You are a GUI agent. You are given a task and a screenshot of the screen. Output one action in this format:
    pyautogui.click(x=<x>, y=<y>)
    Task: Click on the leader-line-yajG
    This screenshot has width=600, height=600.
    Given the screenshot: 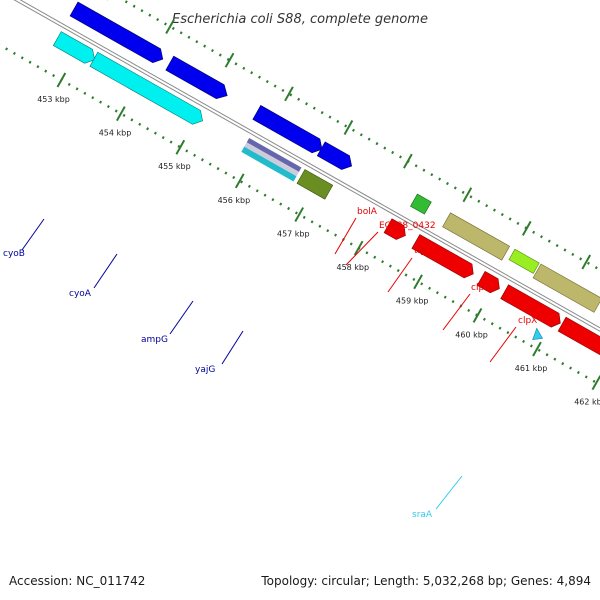 What is the action you would take?
    pyautogui.click(x=232, y=347)
    